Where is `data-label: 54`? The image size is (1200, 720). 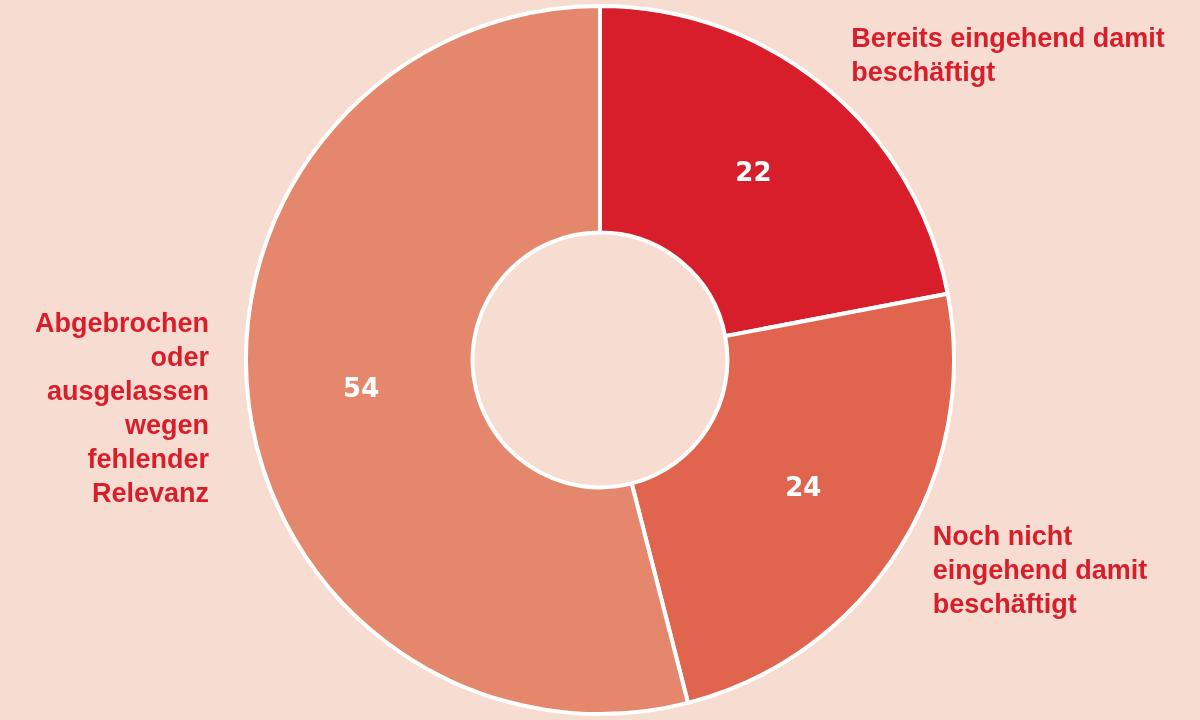 data-label: 54 is located at coordinates (361, 387).